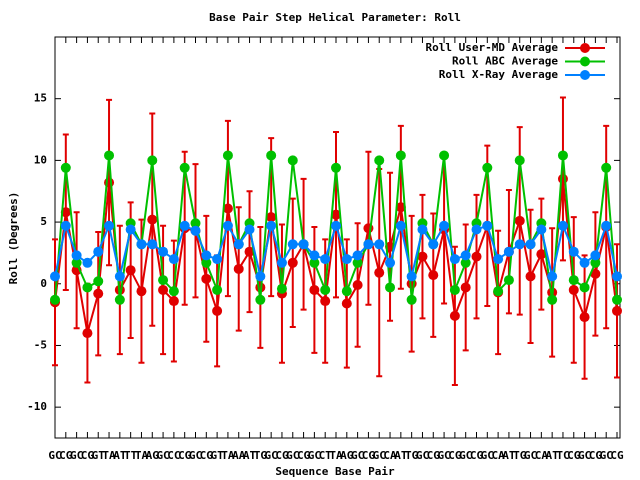  Describe the element at coordinates (43, 221) in the screenshot. I see `y-tick-label: 5` at that location.